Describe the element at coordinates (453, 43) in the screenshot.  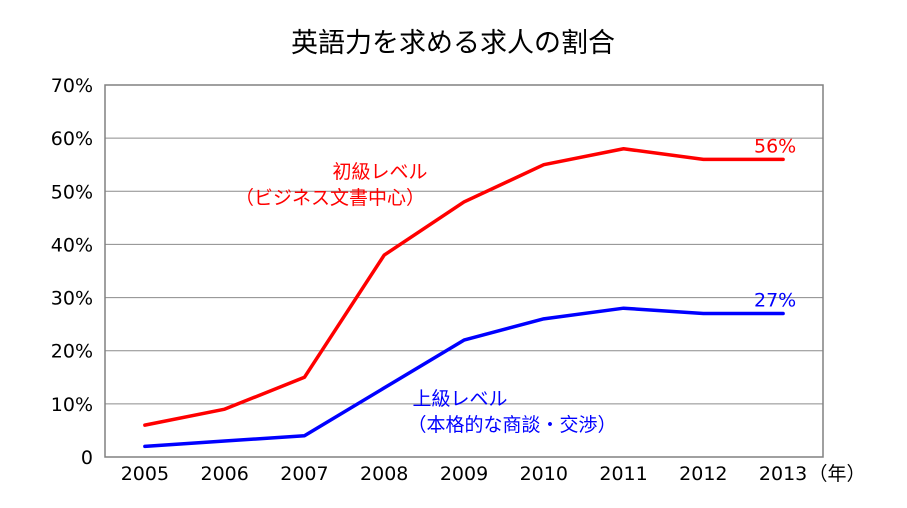
I see `chart-title: 英語力を求める求人の割合` at that location.